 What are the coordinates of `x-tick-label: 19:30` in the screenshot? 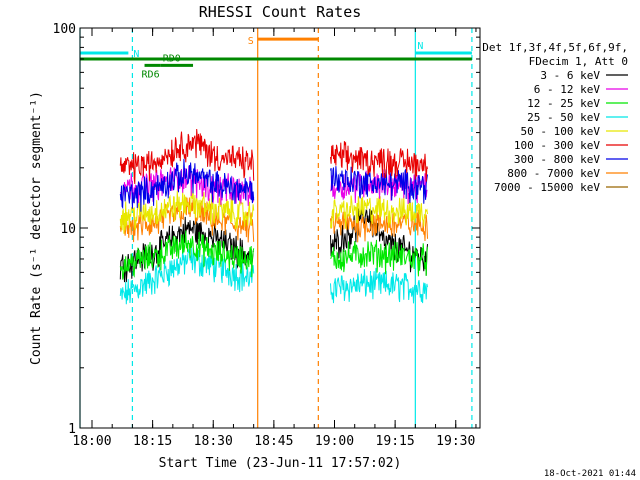 It's located at (455, 441).